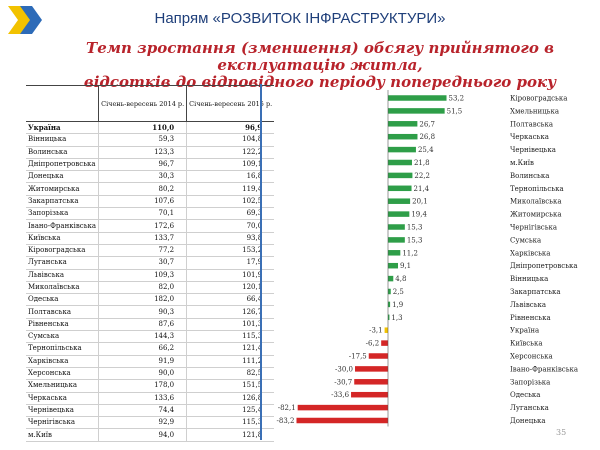 This screenshot has width=600, height=450. What do you see at coordinates (142, 214) in the screenshot?
I see `table-cell-2014: 70,1` at bounding box center [142, 214].